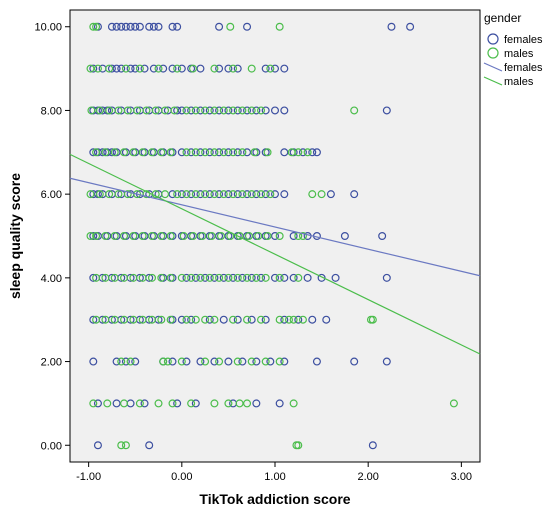  I want to click on y-axis-title: sleep quality score, so click(15, 236).